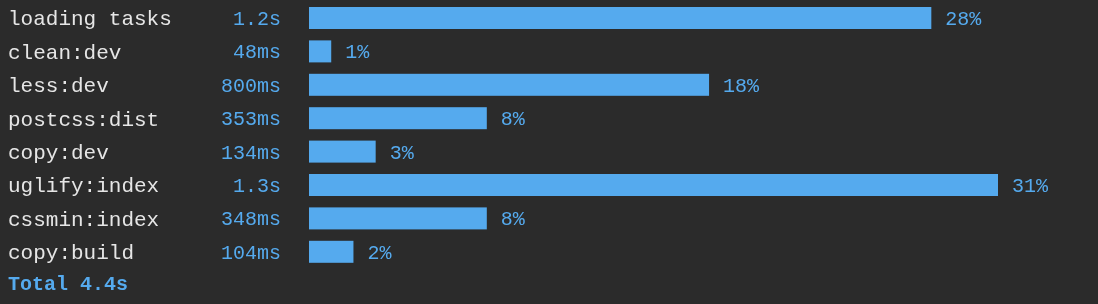 Image resolution: width=1098 pixels, height=304 pixels. What do you see at coordinates (84, 120) in the screenshot?
I see `y-tick-label: postcss:dist` at bounding box center [84, 120].